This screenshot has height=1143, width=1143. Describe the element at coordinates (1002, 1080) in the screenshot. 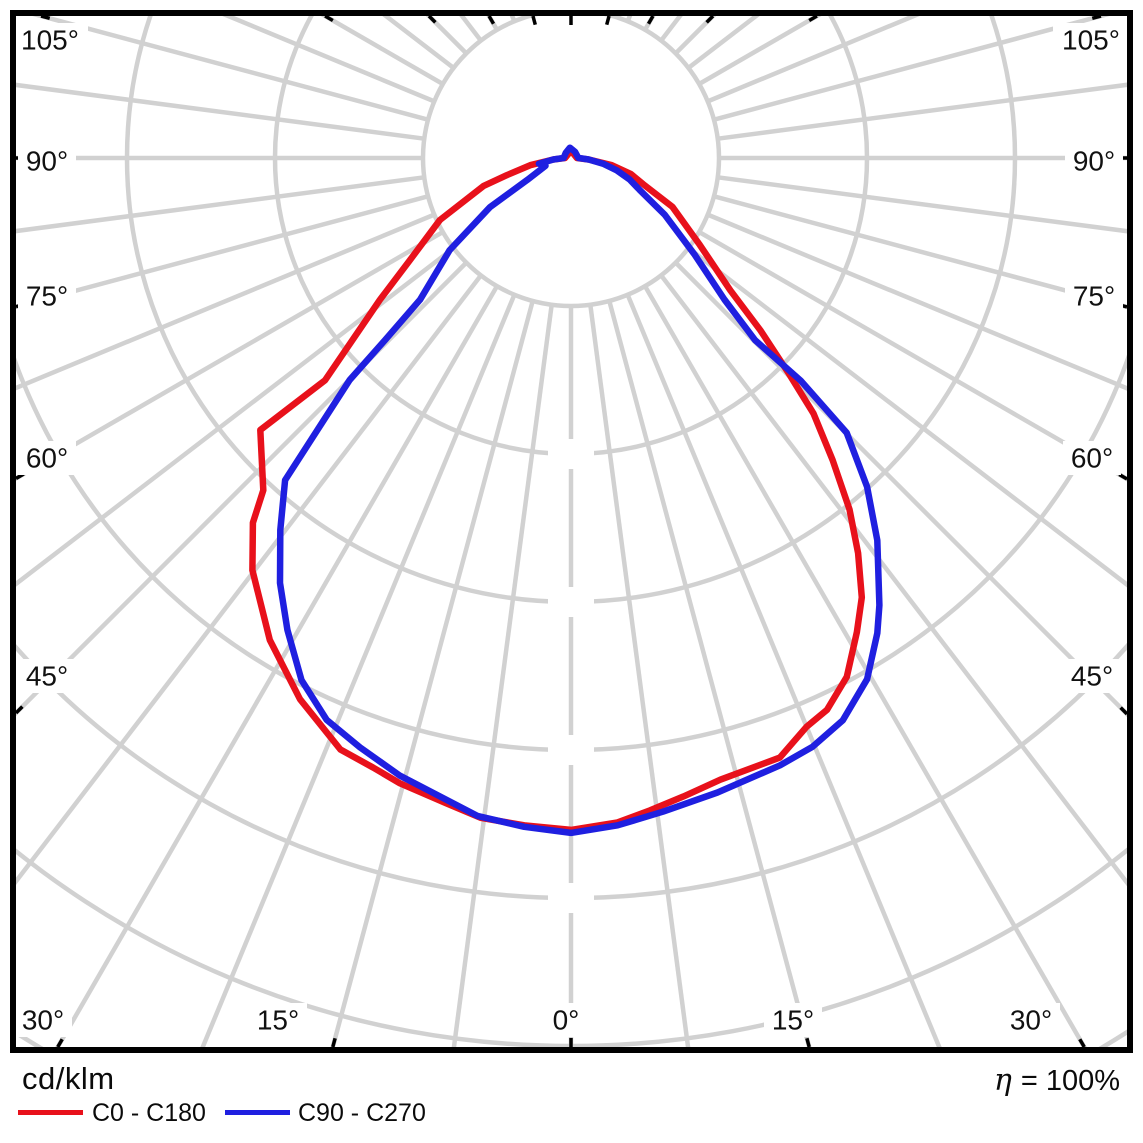

I see `eta-symbol: η` at that location.